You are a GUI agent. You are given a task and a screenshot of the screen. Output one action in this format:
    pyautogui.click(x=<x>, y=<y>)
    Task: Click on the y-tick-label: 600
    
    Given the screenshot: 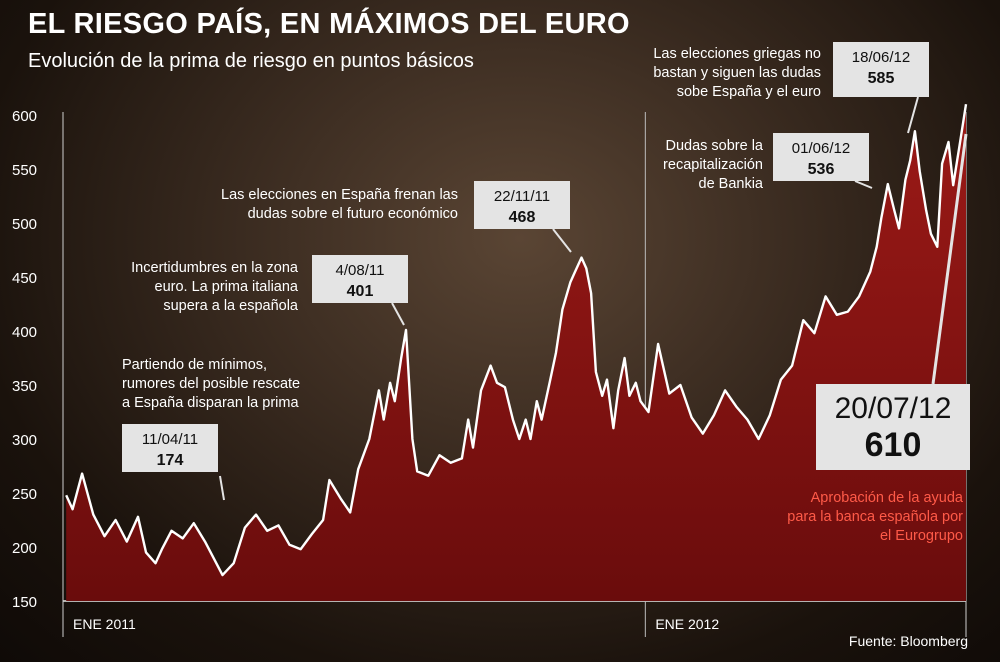 What is the action you would take?
    pyautogui.click(x=24, y=116)
    